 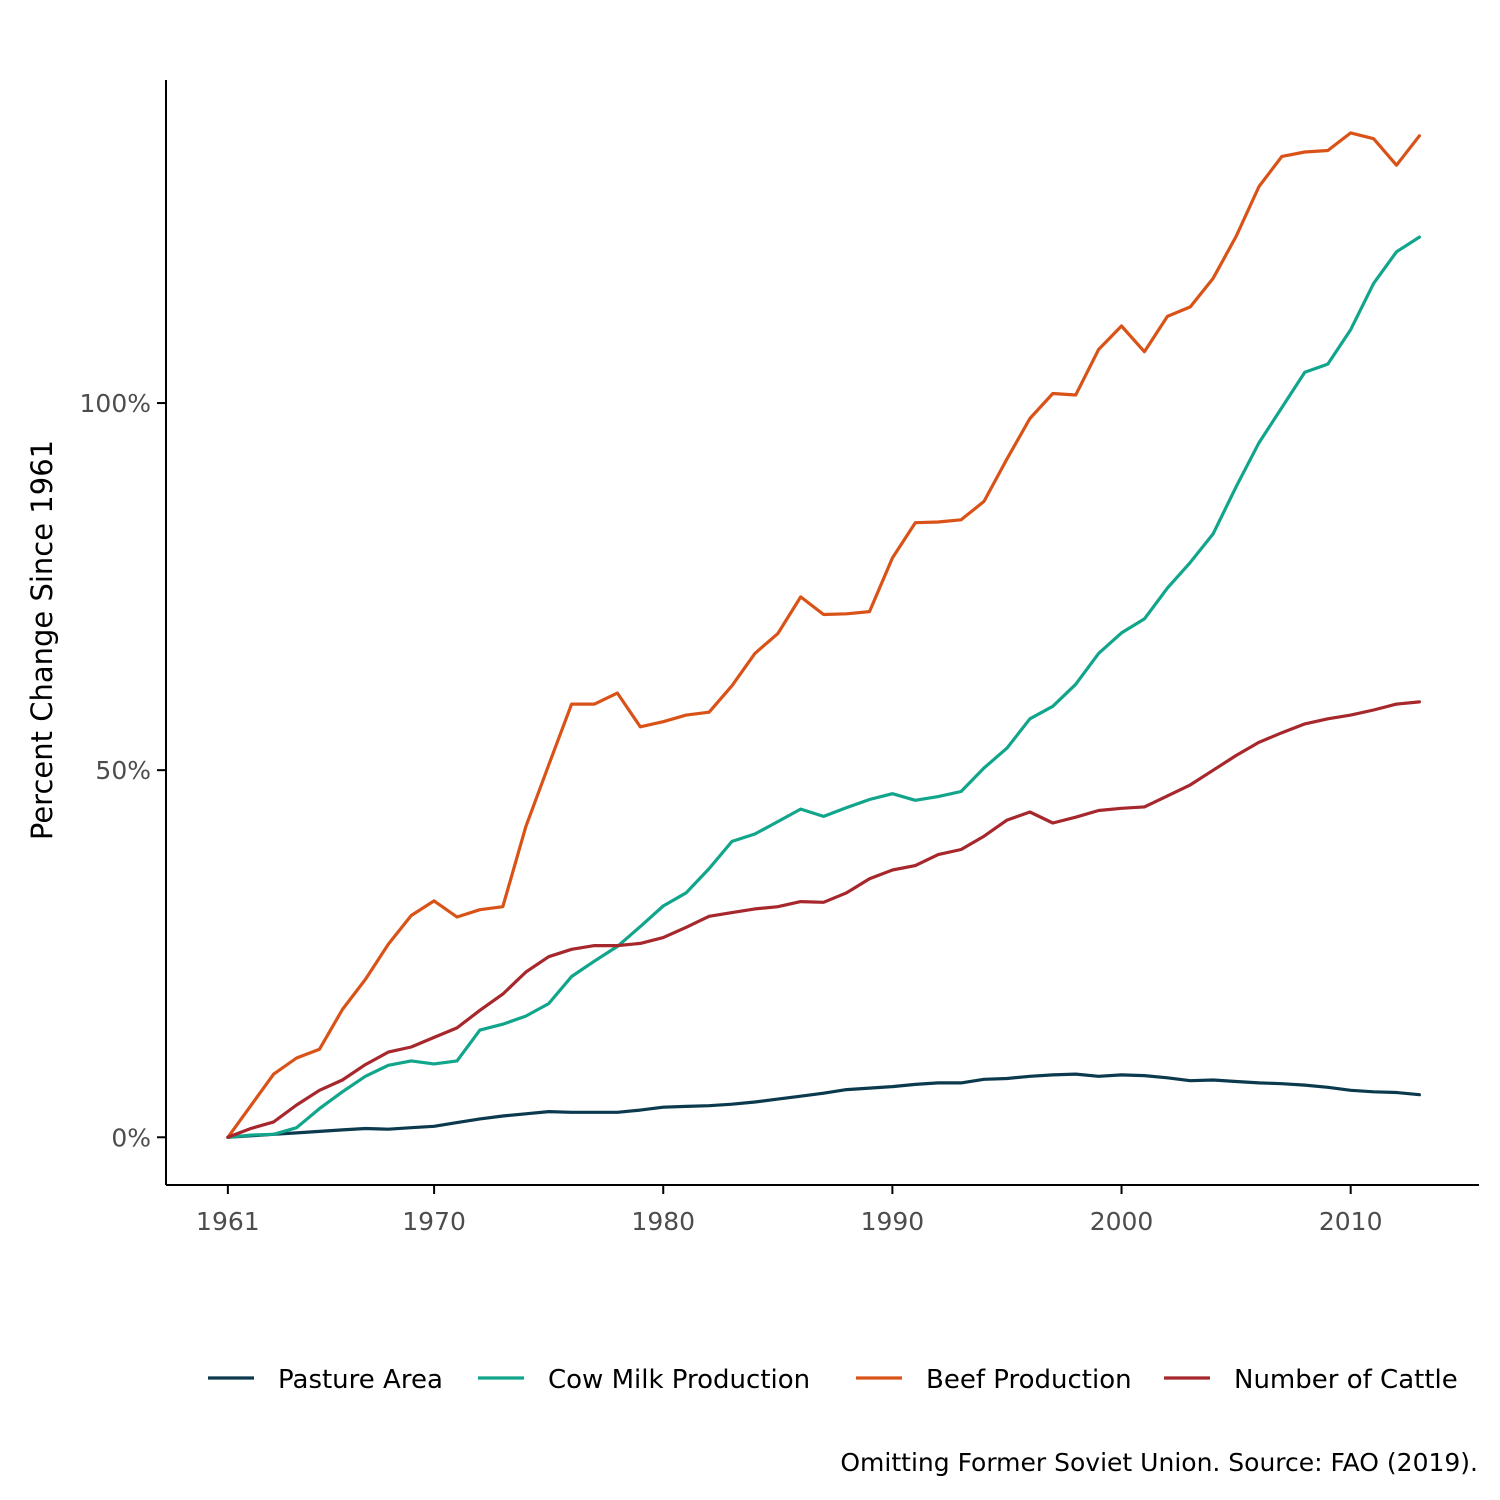 What do you see at coordinates (434, 1221) in the screenshot?
I see `x-tick-label: 1970` at bounding box center [434, 1221].